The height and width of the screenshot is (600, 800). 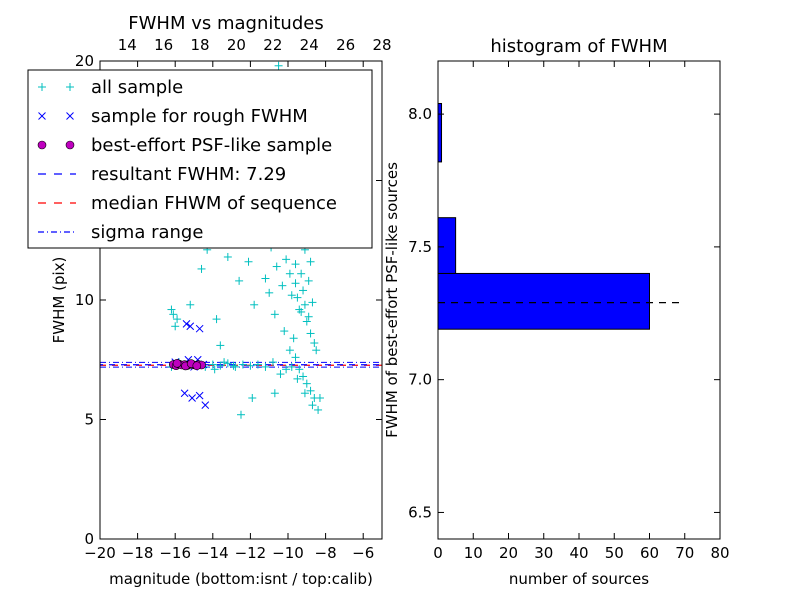 I want to click on left-x-axis-label: magnitude (bottom:isnt / top:calib), so click(x=241, y=579).